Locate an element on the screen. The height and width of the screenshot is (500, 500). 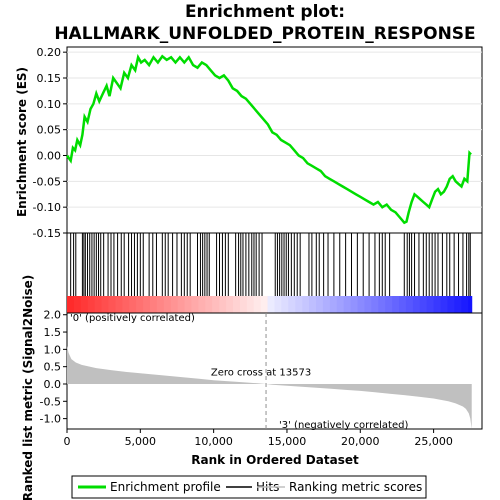
es-ytick-label: -0.15 is located at coordinates (47, 233).